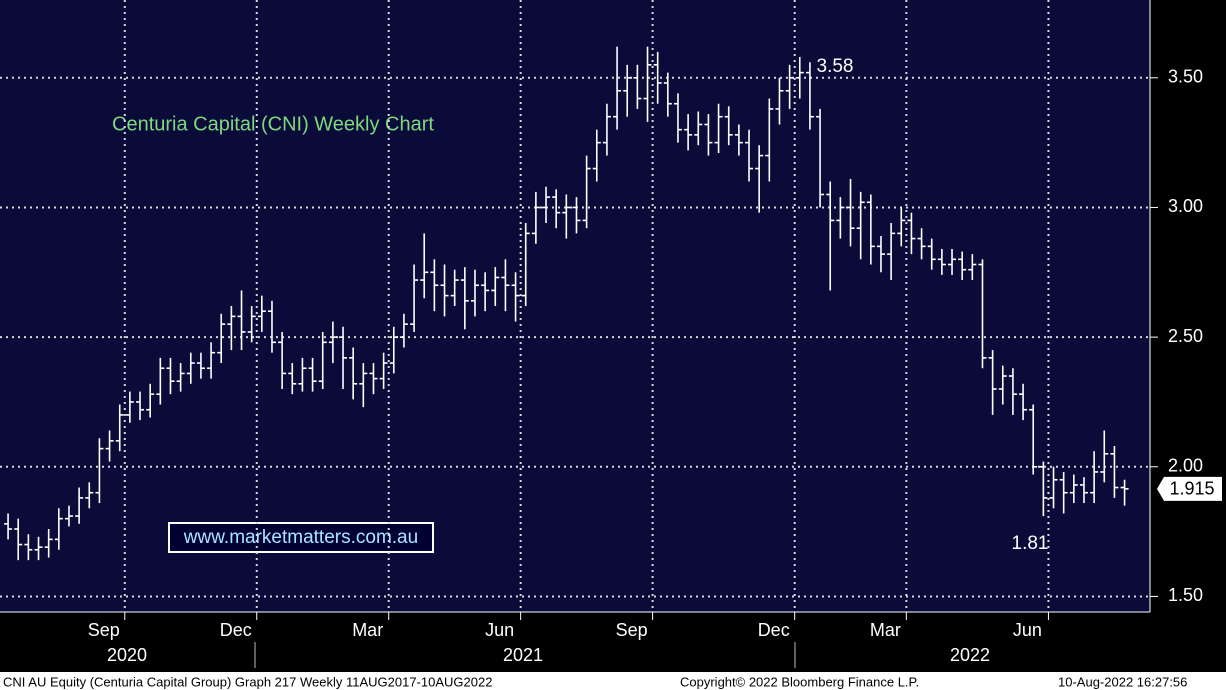 The height and width of the screenshot is (690, 1226). What do you see at coordinates (613, 681) in the screenshot?
I see `footer-bar` at bounding box center [613, 681].